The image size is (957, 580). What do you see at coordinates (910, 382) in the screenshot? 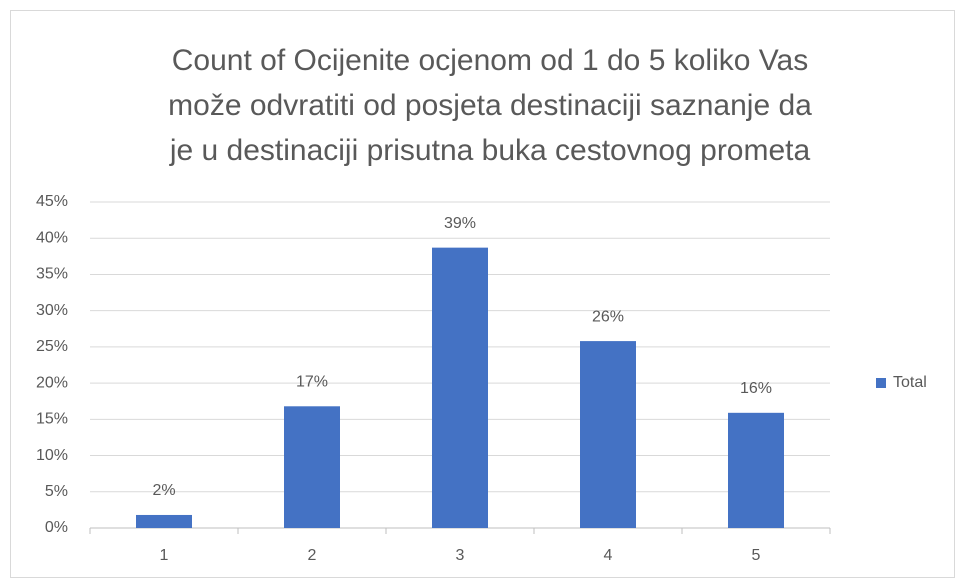
I see `legend-label: Total` at bounding box center [910, 382].